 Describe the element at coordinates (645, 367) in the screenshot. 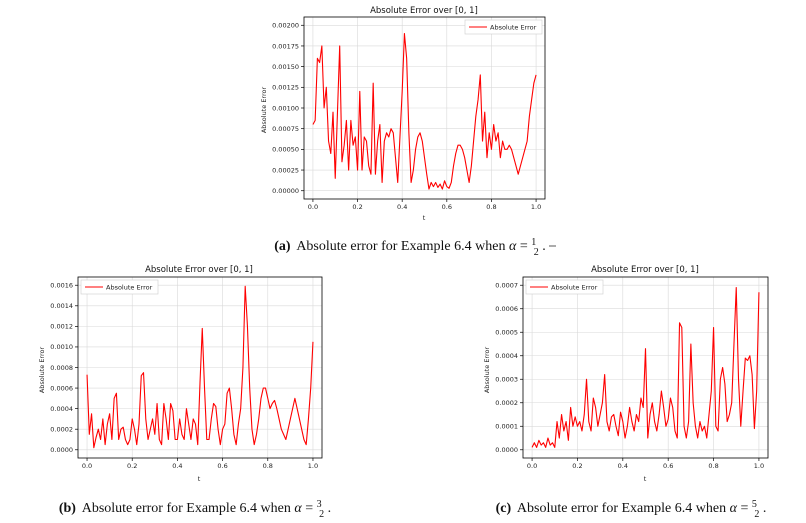

I see `series-line-absolute-error` at that location.